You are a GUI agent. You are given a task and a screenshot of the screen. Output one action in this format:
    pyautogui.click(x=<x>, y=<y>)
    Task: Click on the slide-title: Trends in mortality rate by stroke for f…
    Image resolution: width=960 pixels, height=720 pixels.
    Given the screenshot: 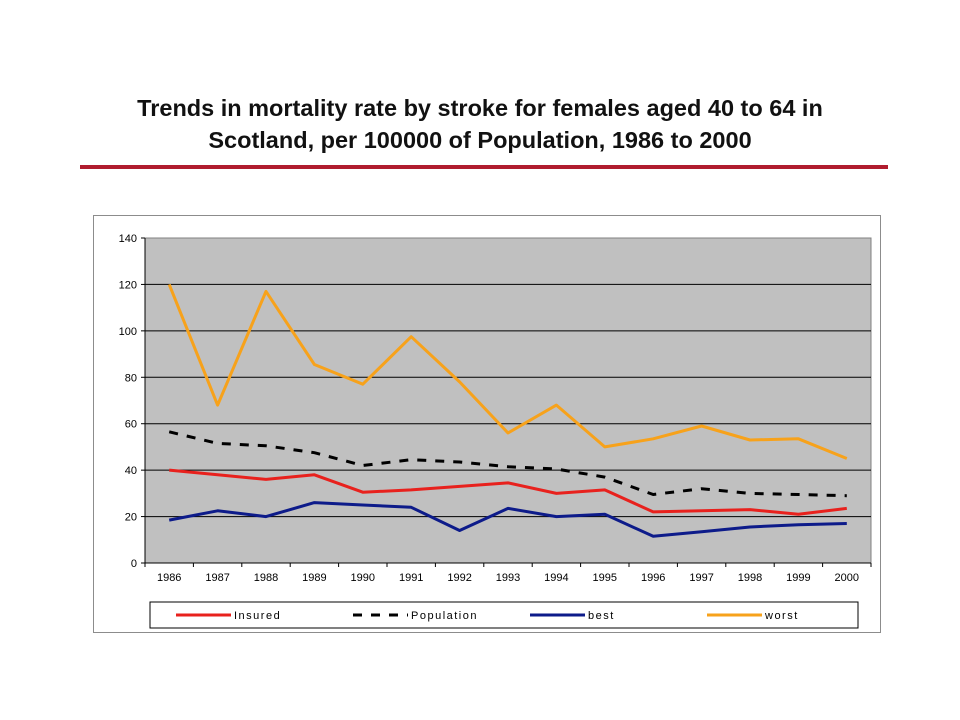 What is the action you would take?
    pyautogui.click(x=480, y=124)
    